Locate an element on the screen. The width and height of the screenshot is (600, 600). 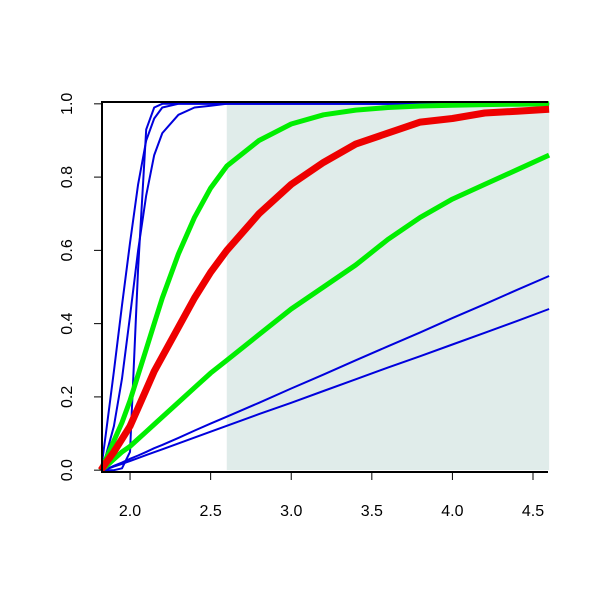
y-tick-label: 0.2 is located at coordinates (67, 397).